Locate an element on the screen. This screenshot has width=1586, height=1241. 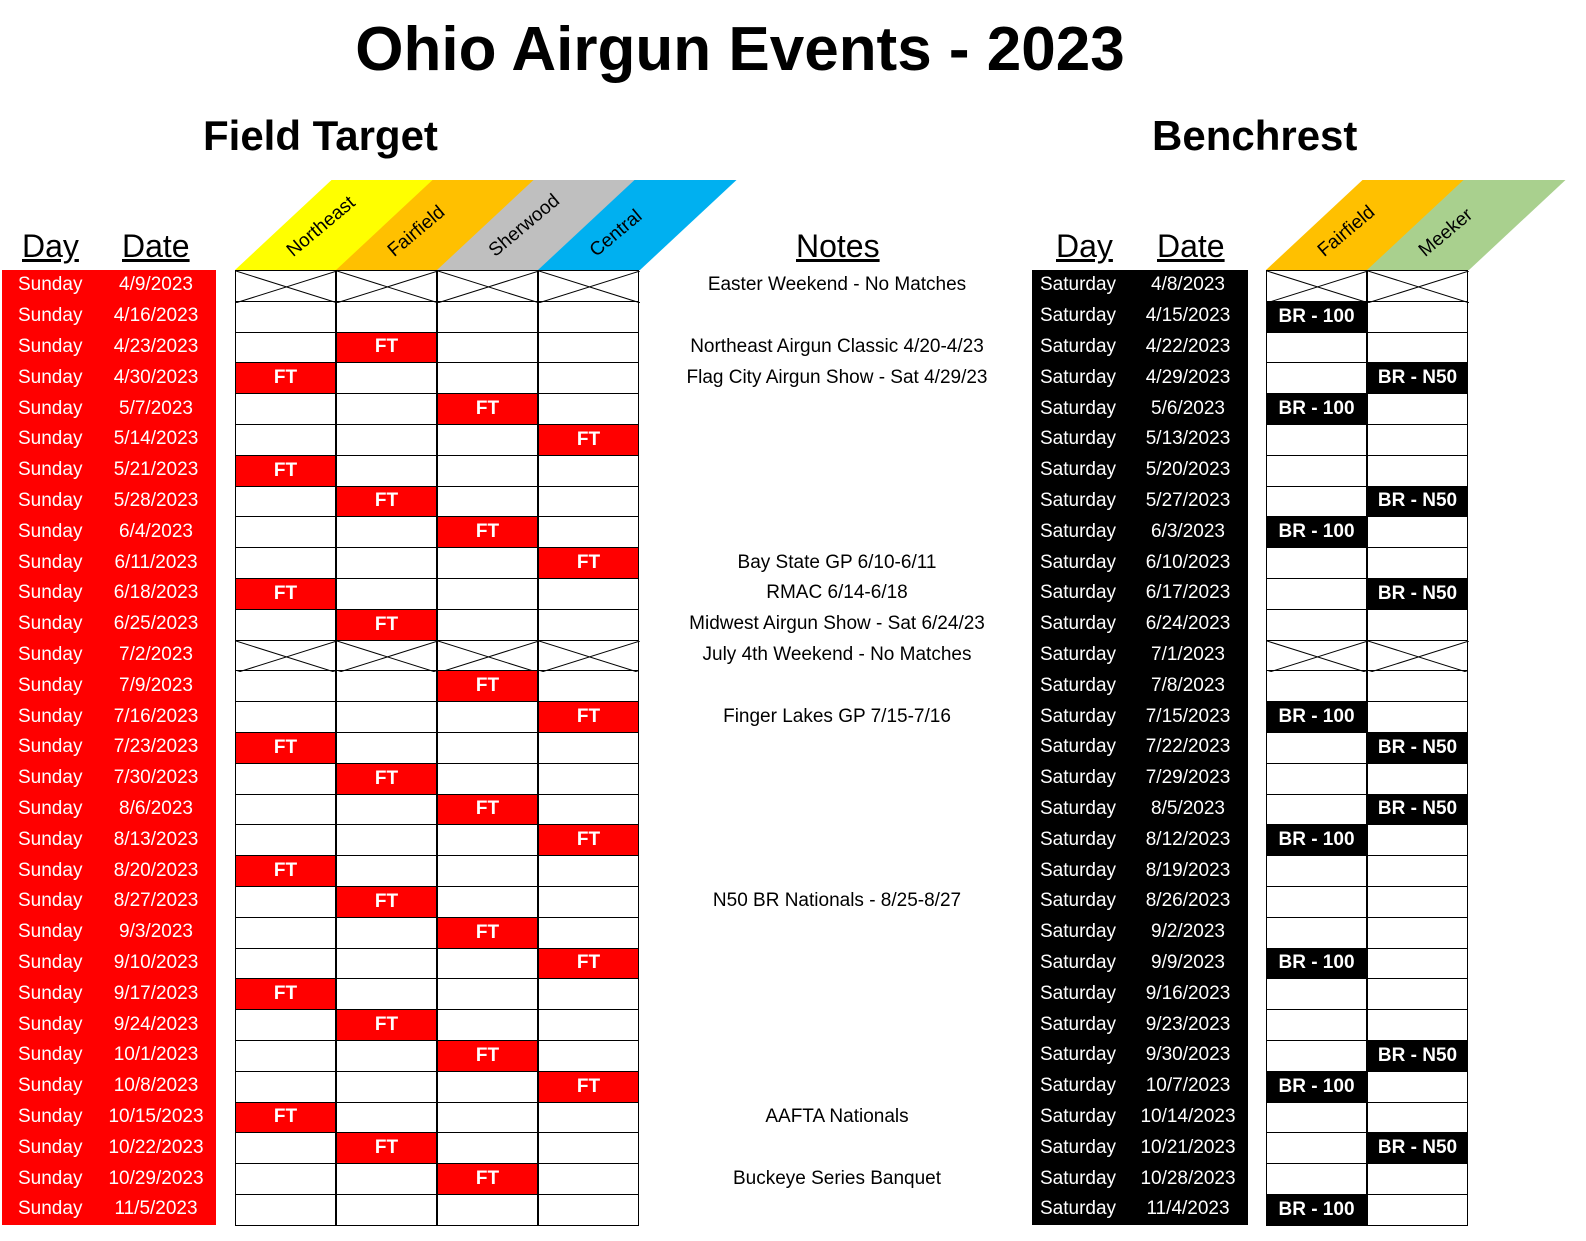
ft-date: 10/29/2023 is located at coordinates (156, 1178).